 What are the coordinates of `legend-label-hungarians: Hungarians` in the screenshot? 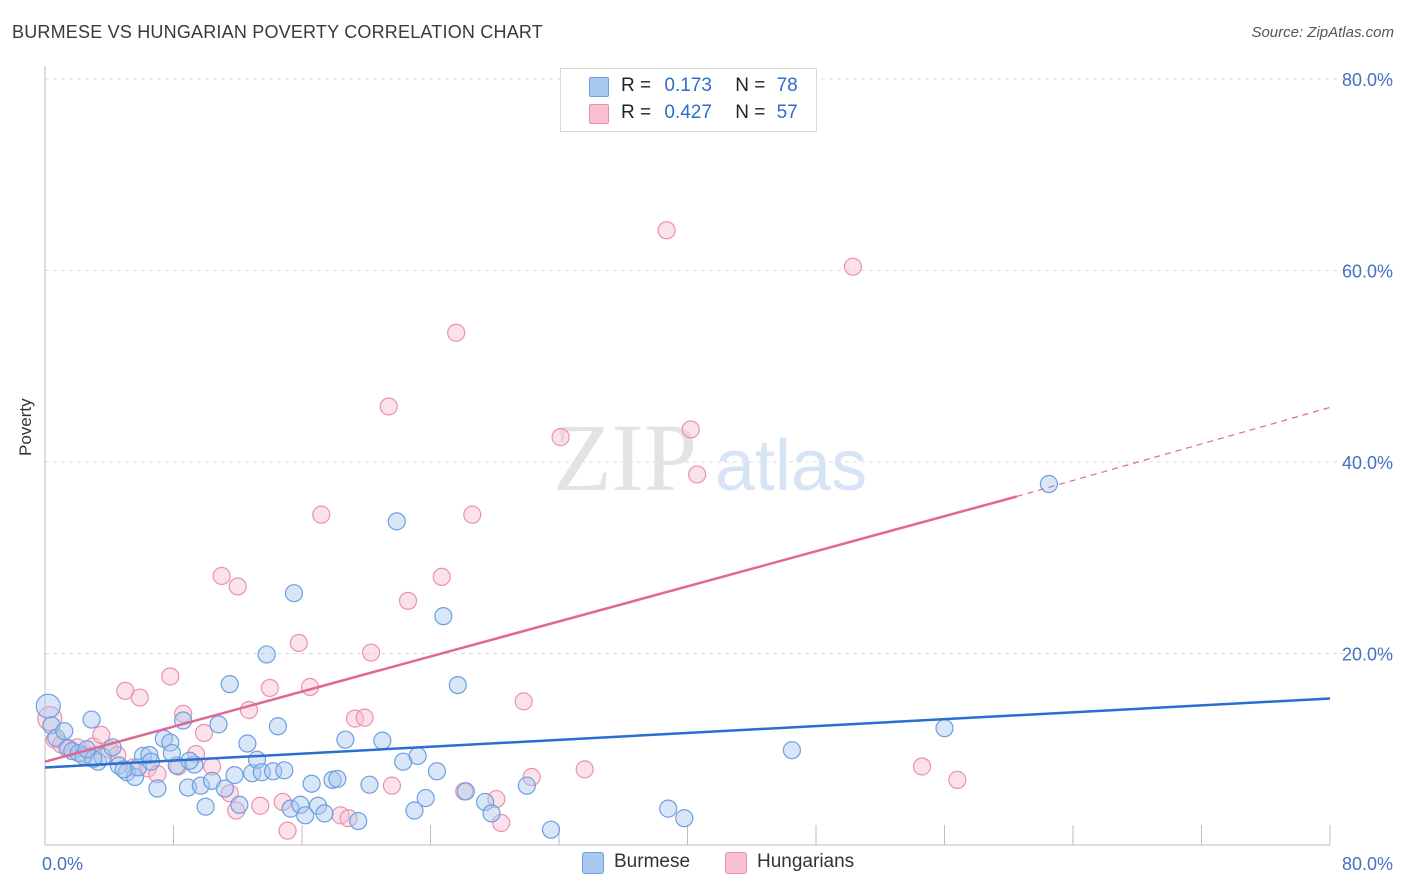 It's located at (806, 861).